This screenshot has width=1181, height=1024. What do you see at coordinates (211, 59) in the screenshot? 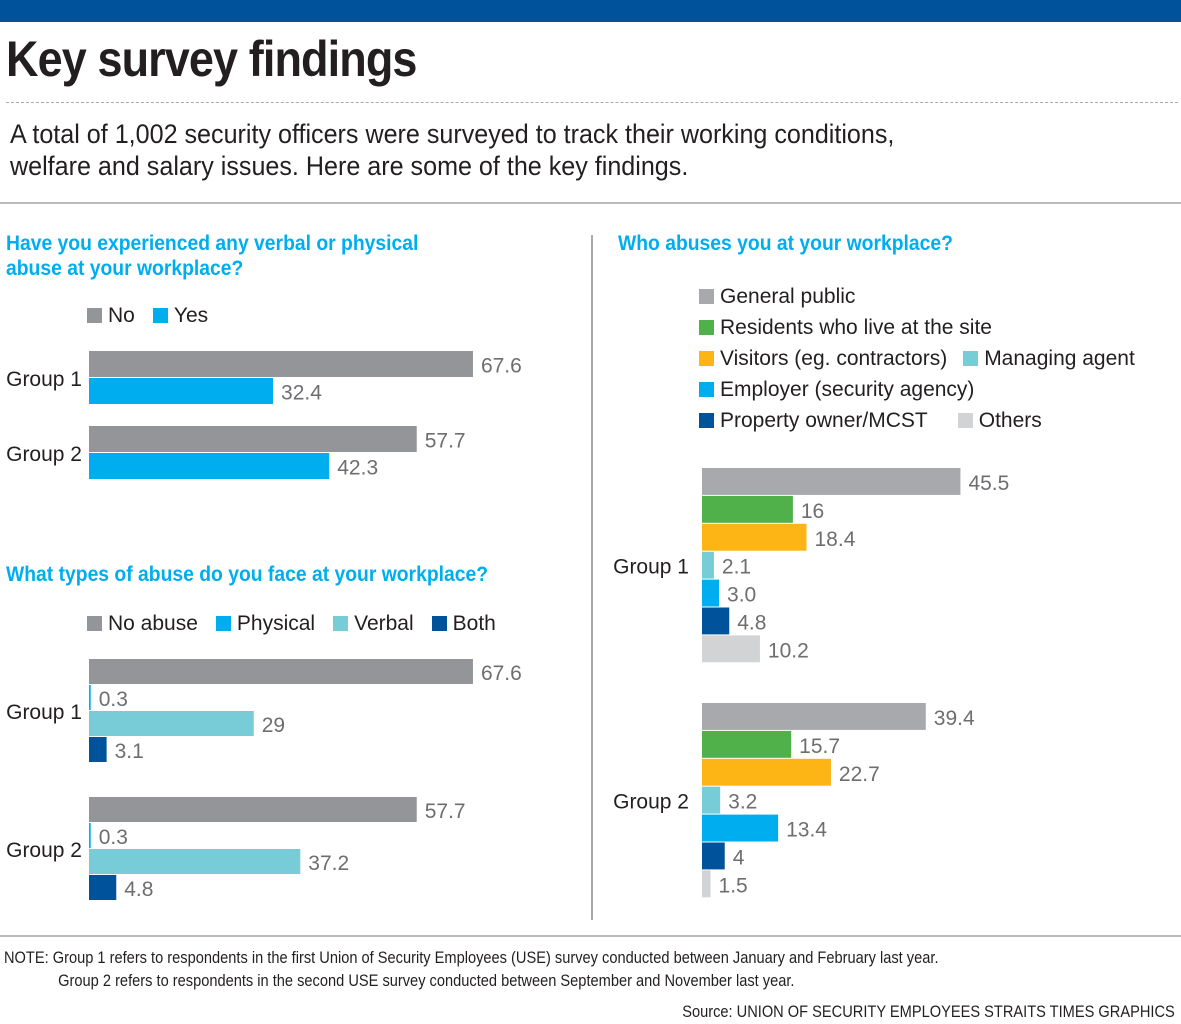
I see `page-title: Key survey findings` at bounding box center [211, 59].